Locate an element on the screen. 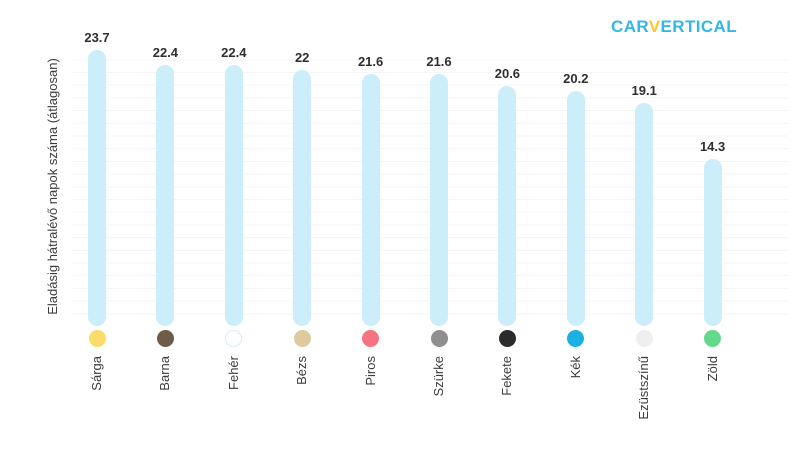 The image size is (800, 450). bar-value-fekete: 20.6 is located at coordinates (507, 73).